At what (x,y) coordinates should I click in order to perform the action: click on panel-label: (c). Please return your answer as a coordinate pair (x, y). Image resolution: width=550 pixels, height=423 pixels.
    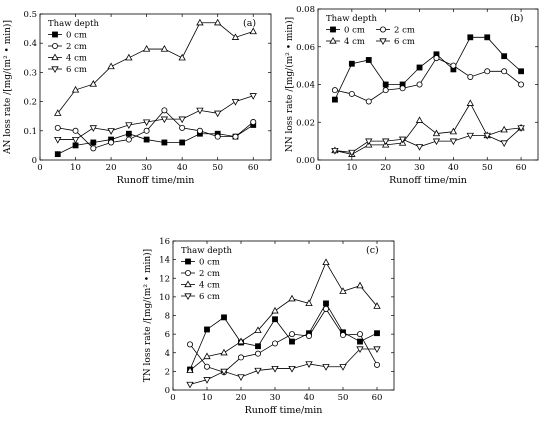
    Looking at the image, I should click on (372, 250).